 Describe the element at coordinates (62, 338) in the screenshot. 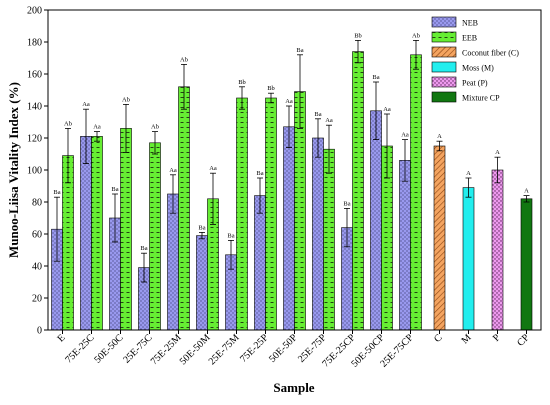

I see `x-tick-label: E` at that location.